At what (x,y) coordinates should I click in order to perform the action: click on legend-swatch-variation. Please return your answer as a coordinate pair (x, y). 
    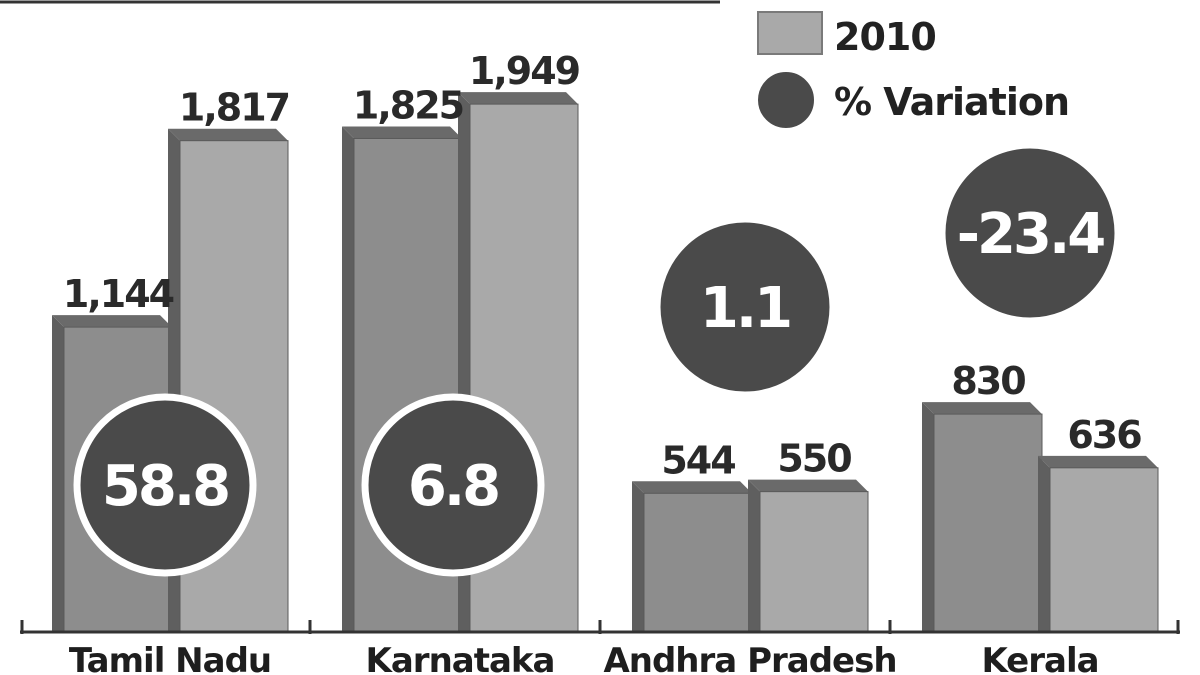
    Looking at the image, I should click on (786, 100).